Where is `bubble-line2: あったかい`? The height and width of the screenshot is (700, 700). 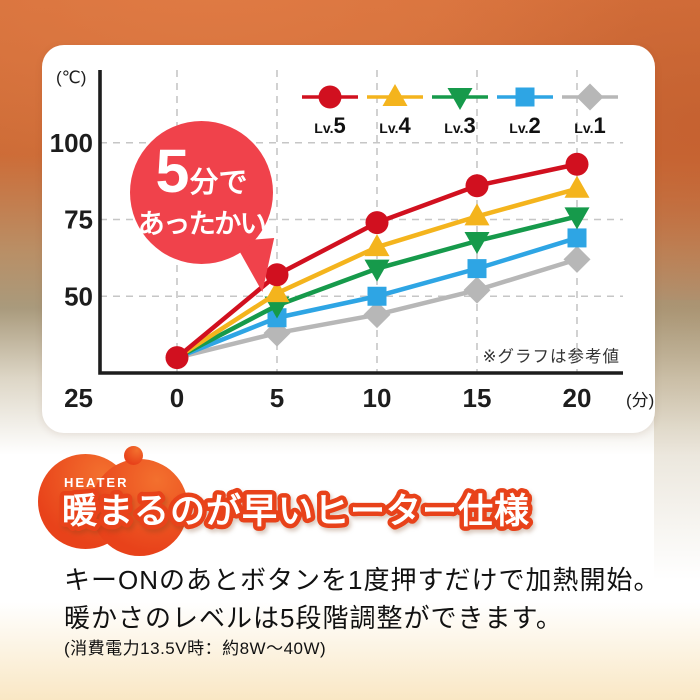 bubble-line2: あったかい is located at coordinates (202, 223).